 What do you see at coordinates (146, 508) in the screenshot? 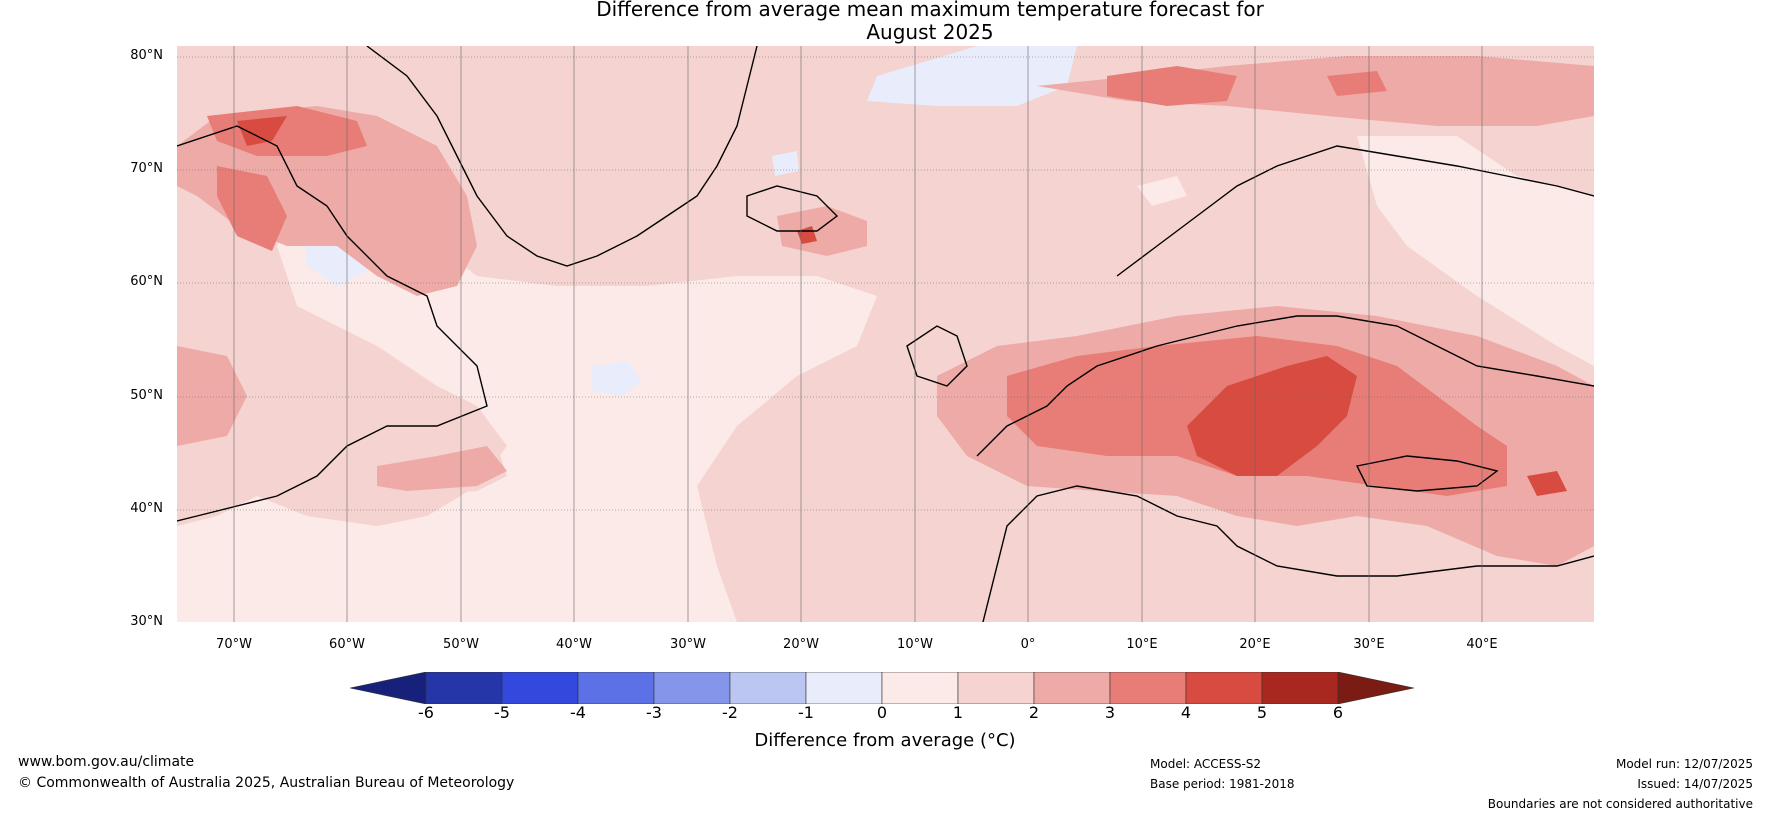
I see `lat-label-40n: 40°N` at bounding box center [146, 508].